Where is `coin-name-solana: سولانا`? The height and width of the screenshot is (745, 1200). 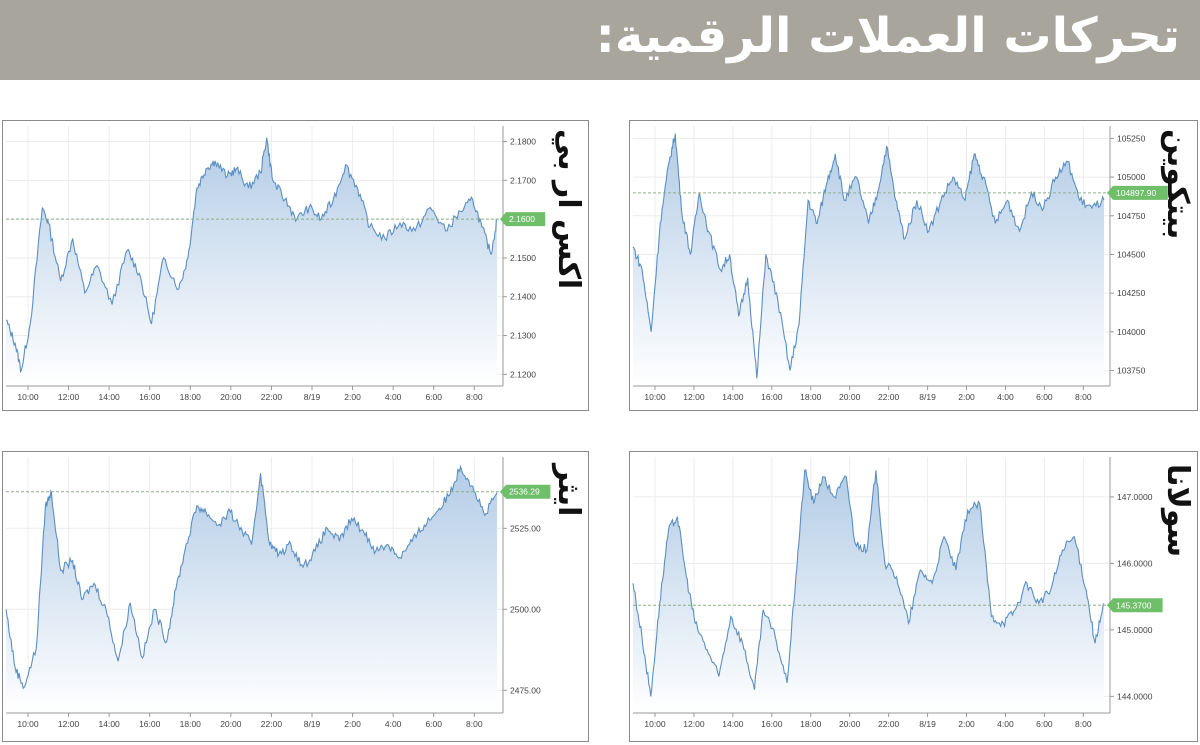 coin-name-solana: سولانا is located at coordinates (1177, 511).